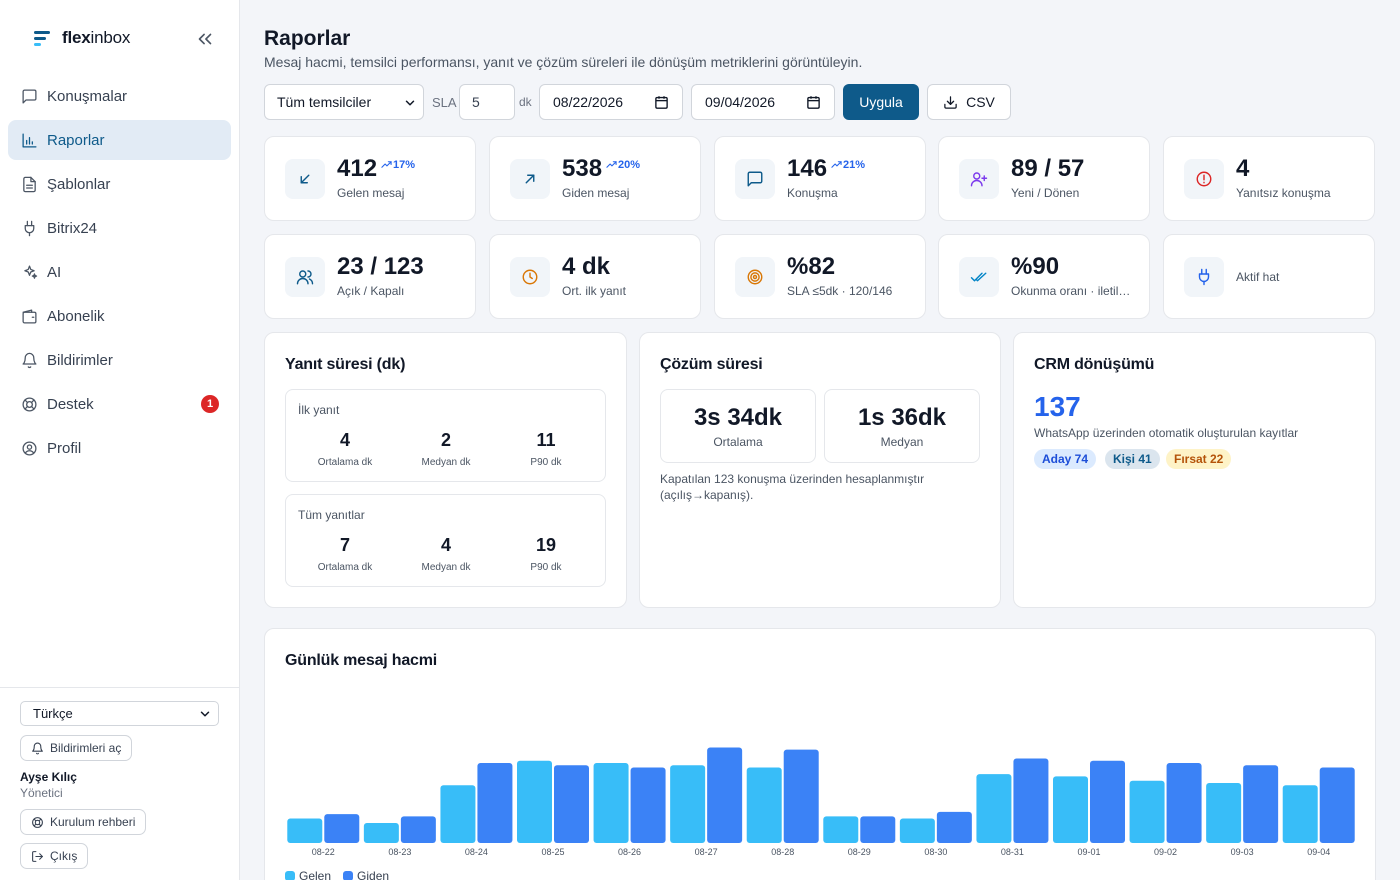 Image resolution: width=1400 pixels, height=880 pixels. I want to click on kpi-label: Aktif hat, so click(1258, 277).